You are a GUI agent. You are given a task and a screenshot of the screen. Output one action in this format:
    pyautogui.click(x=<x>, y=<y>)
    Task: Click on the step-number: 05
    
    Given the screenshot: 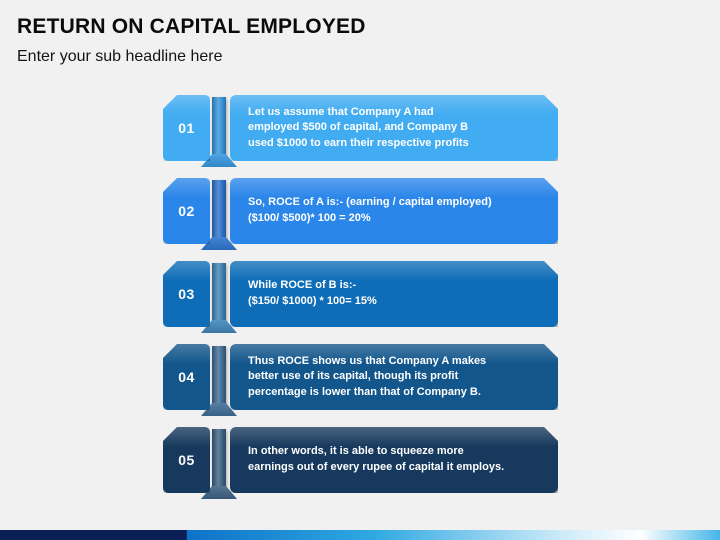 What is the action you would take?
    pyautogui.click(x=186, y=460)
    